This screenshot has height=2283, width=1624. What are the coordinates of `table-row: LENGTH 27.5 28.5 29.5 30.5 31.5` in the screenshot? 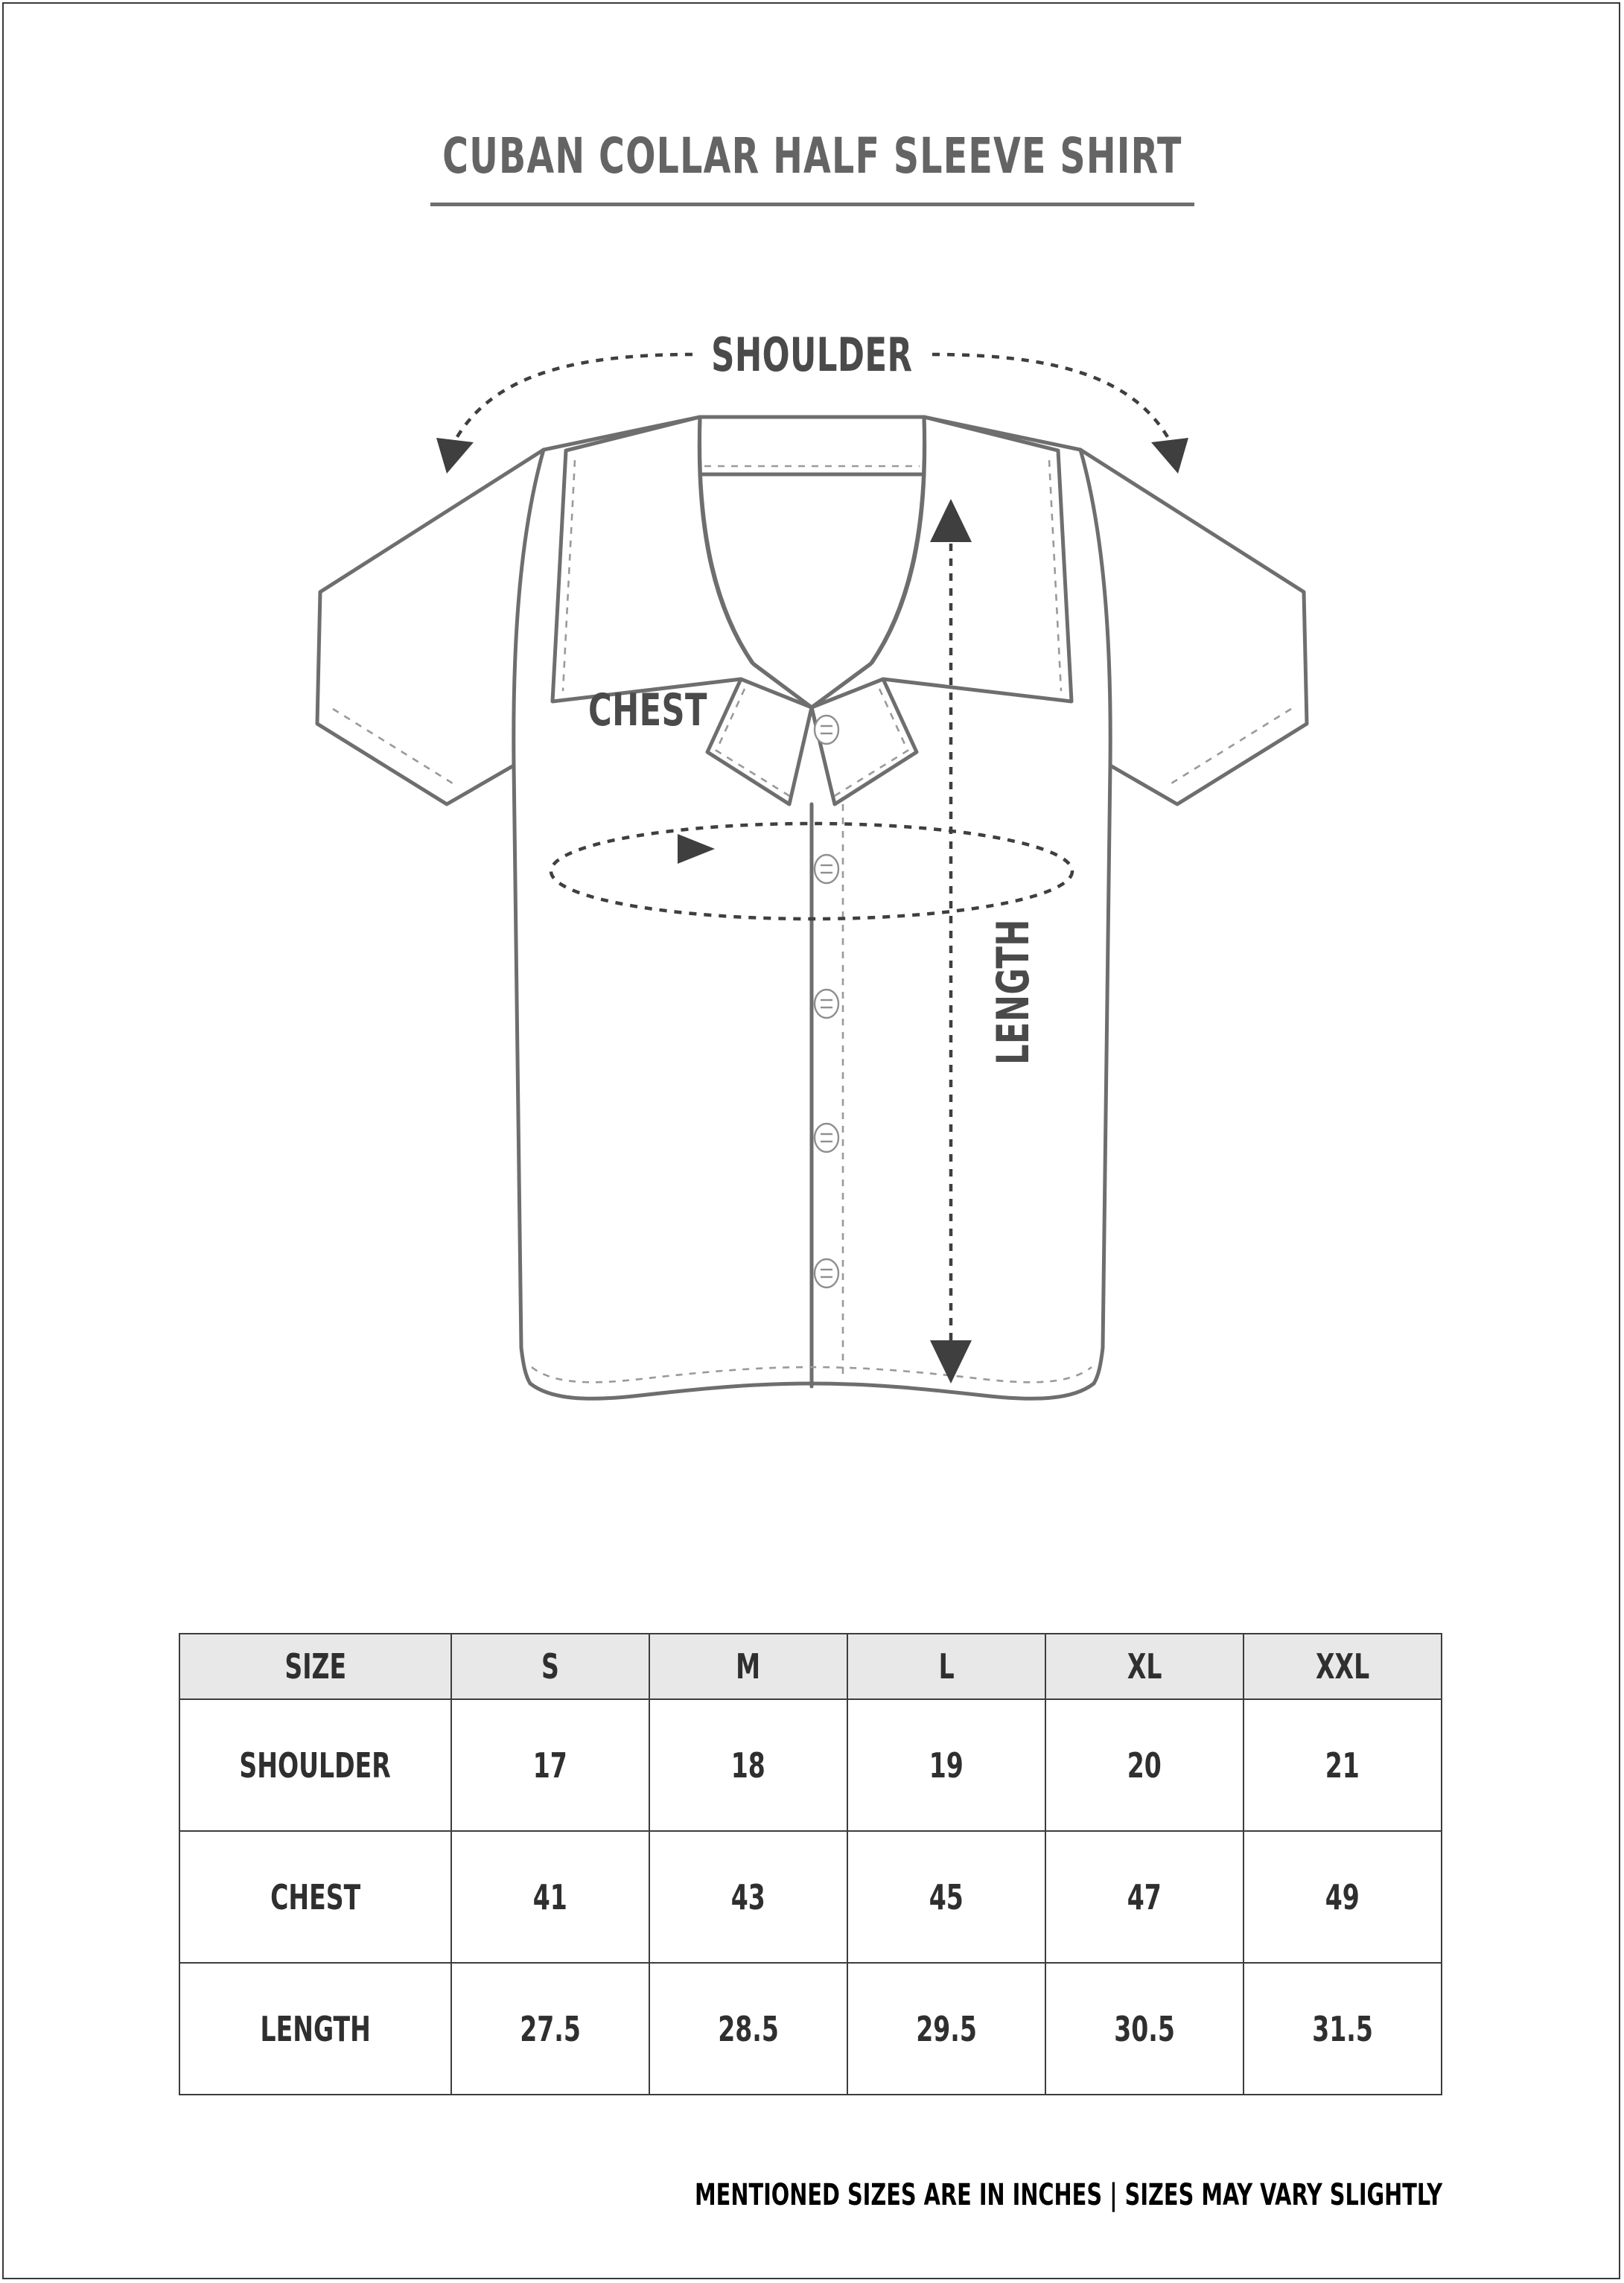 It's located at (810, 2028).